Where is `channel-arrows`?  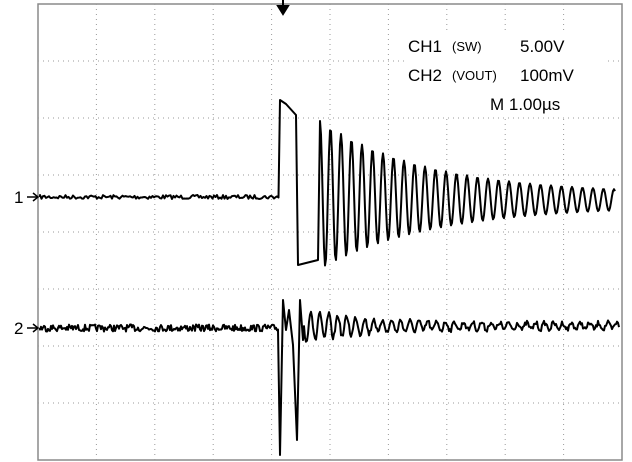
channel-arrows is located at coordinates (33, 262).